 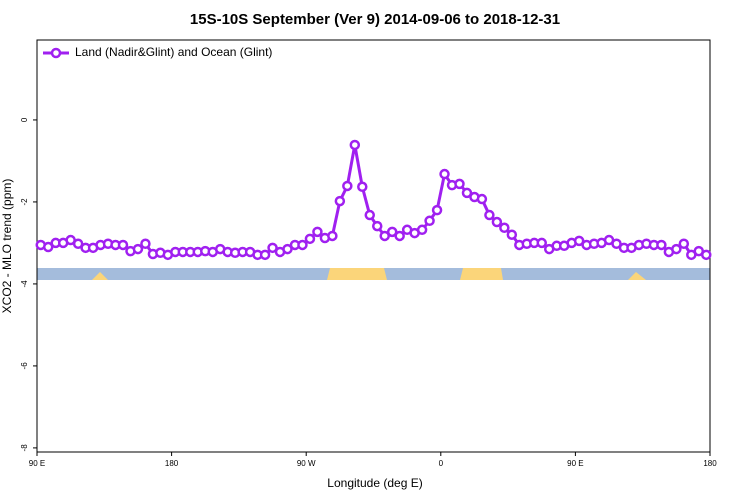 What do you see at coordinates (24, 448) in the screenshot?
I see `y-tick-label: -8` at bounding box center [24, 448].